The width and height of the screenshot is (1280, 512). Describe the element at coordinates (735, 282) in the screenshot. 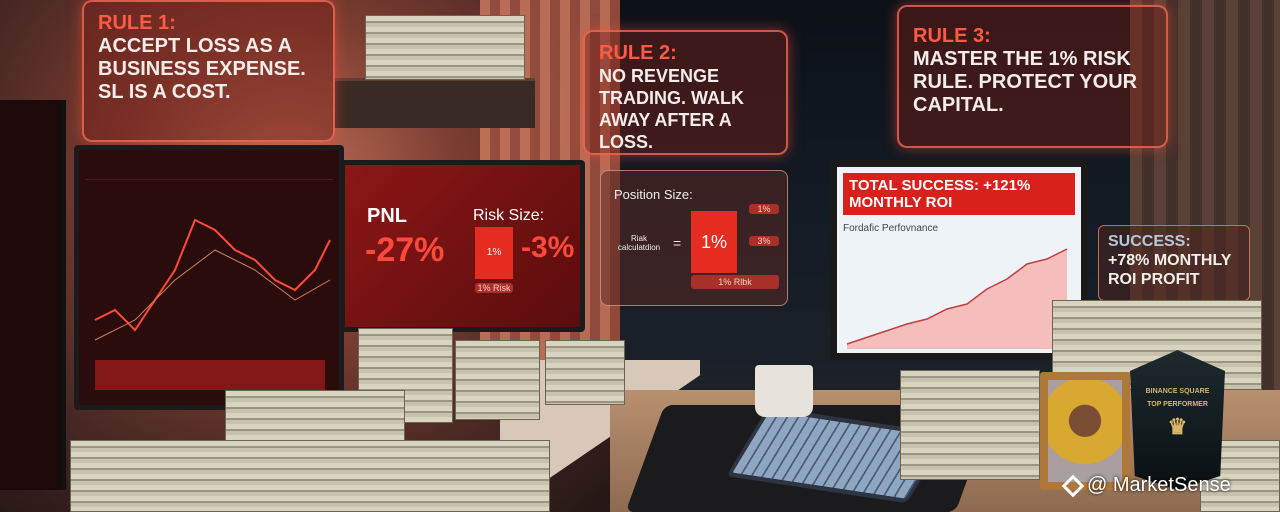

I see `position-caption: 1% Rlbk` at that location.